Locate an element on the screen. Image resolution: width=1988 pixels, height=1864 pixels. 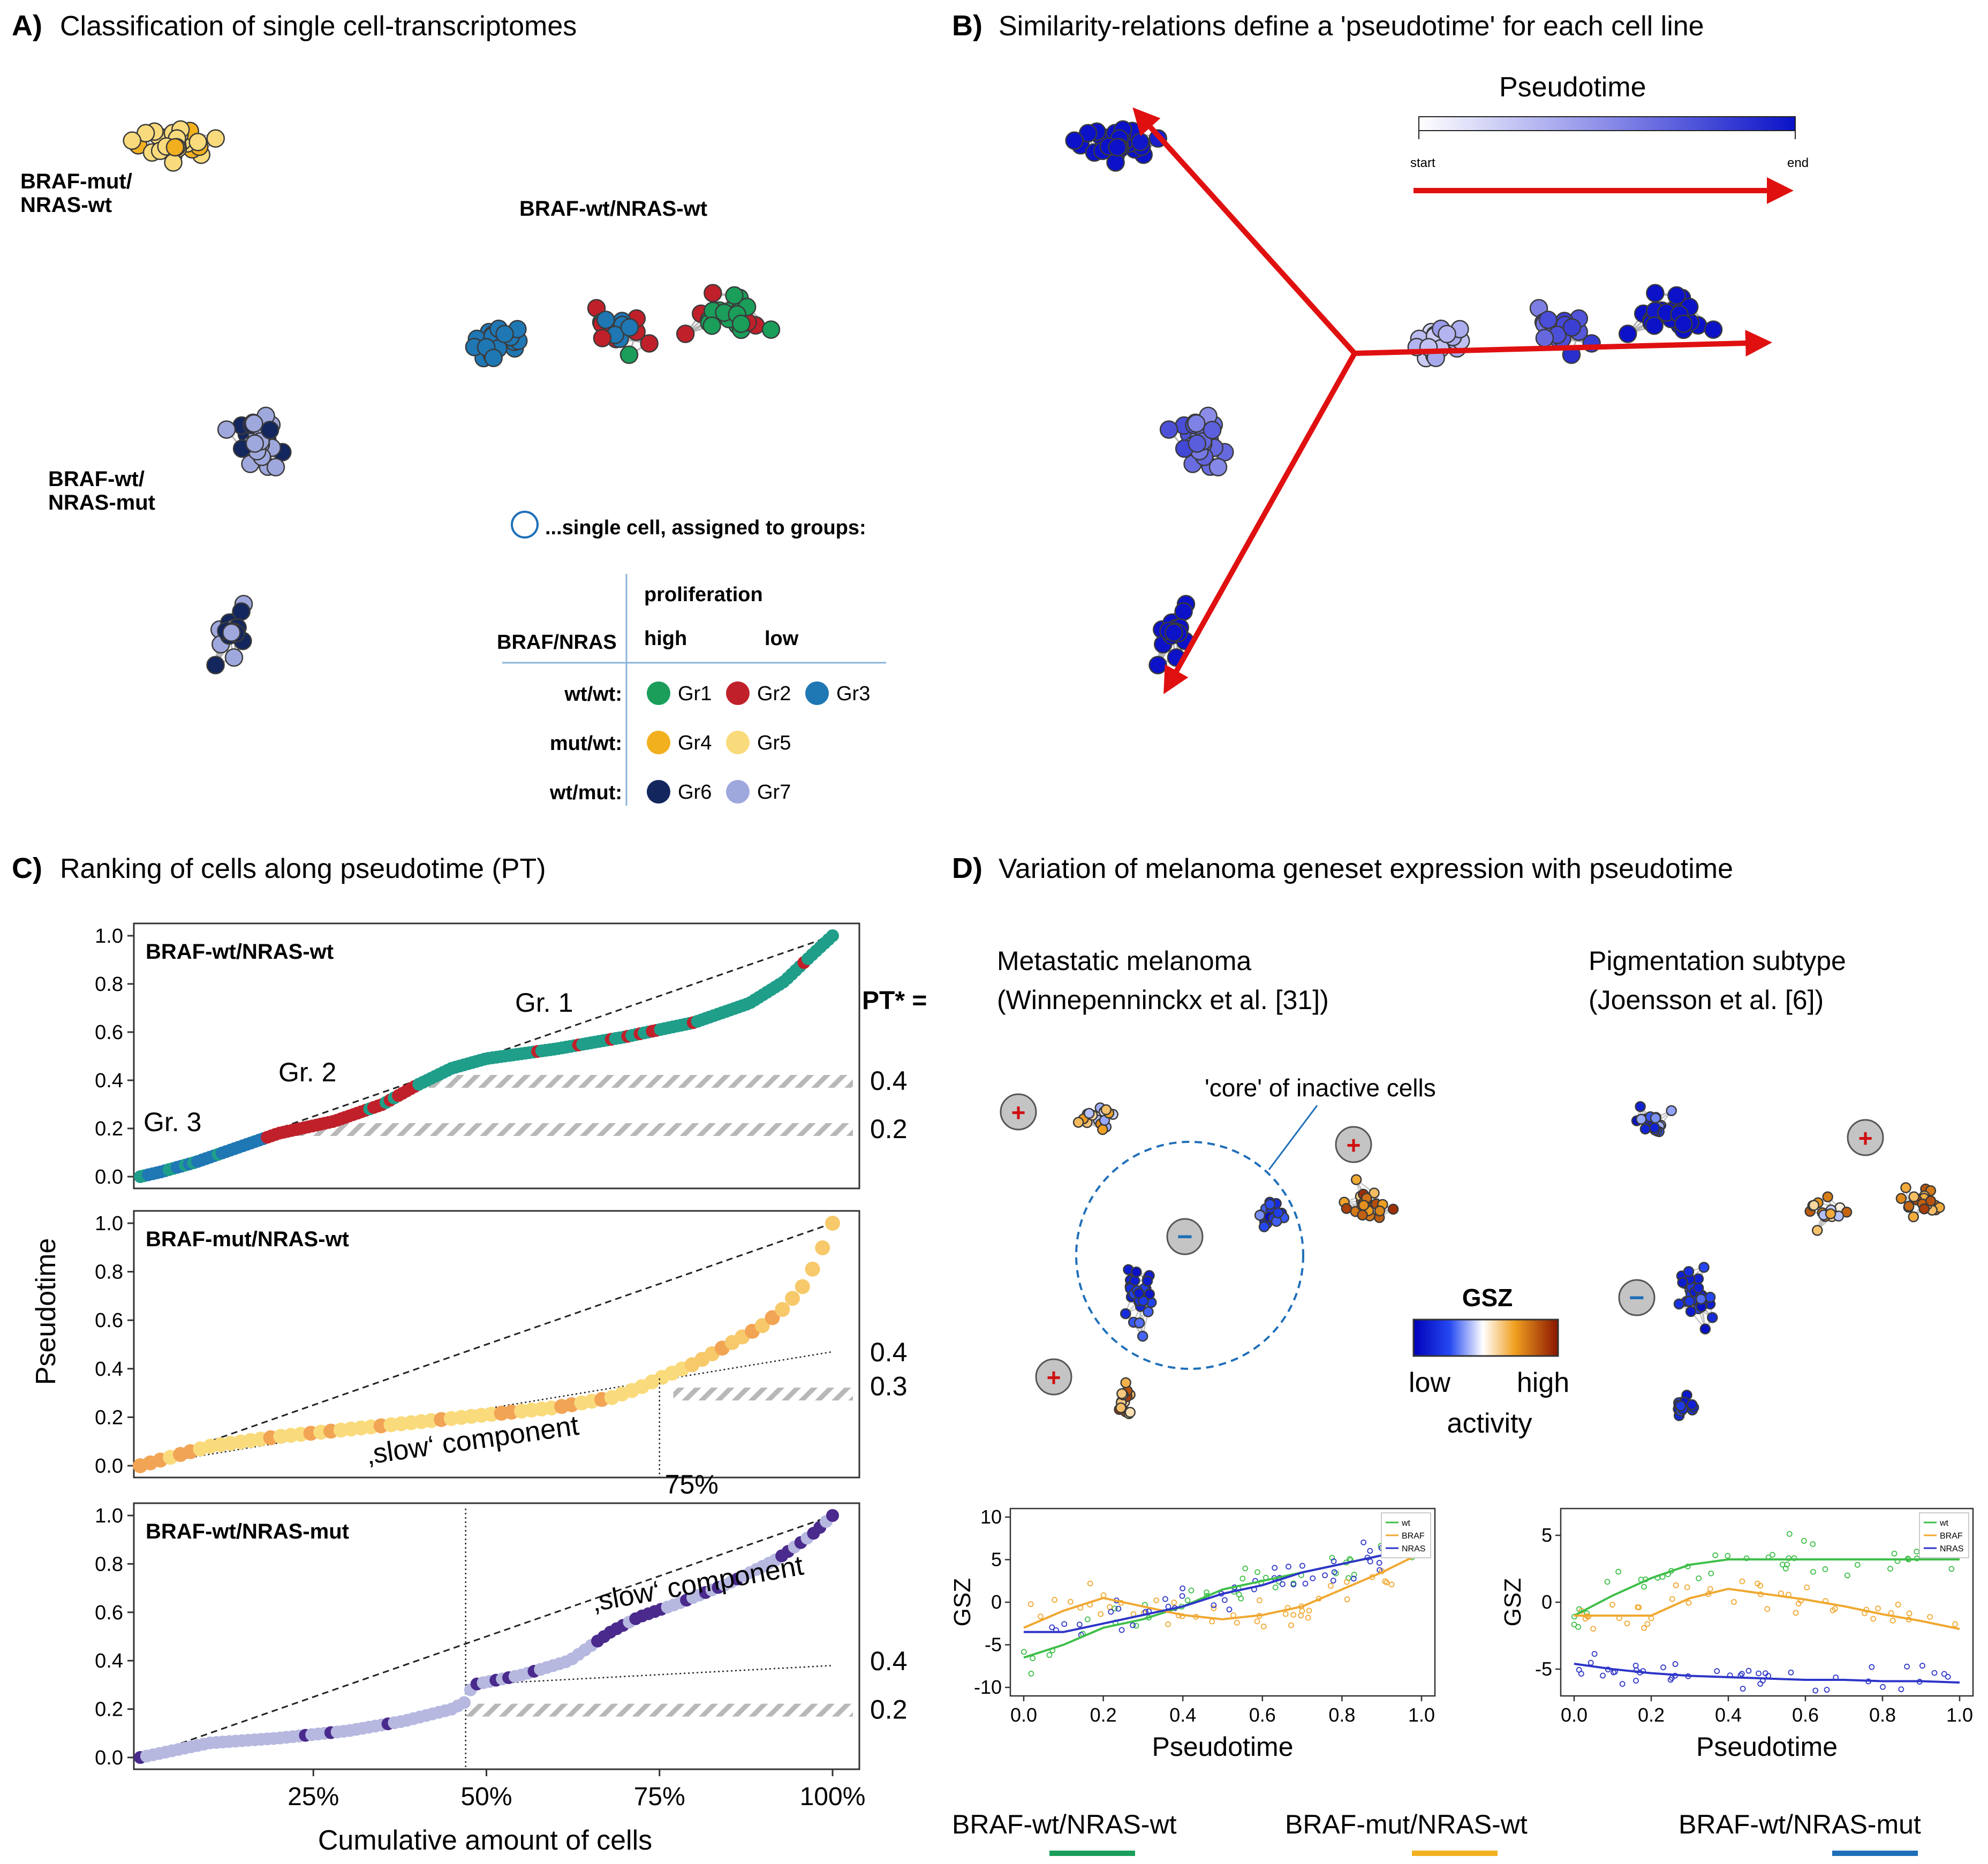
panel-c-x-axis: 25% 50% 75% 100% is located at coordinates (576, 1790).